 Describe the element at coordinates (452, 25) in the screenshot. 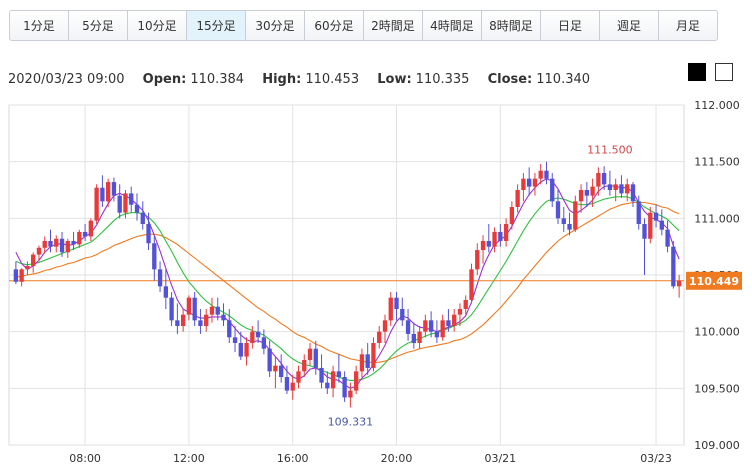

I see `timeframe-tab: 4時間足` at that location.